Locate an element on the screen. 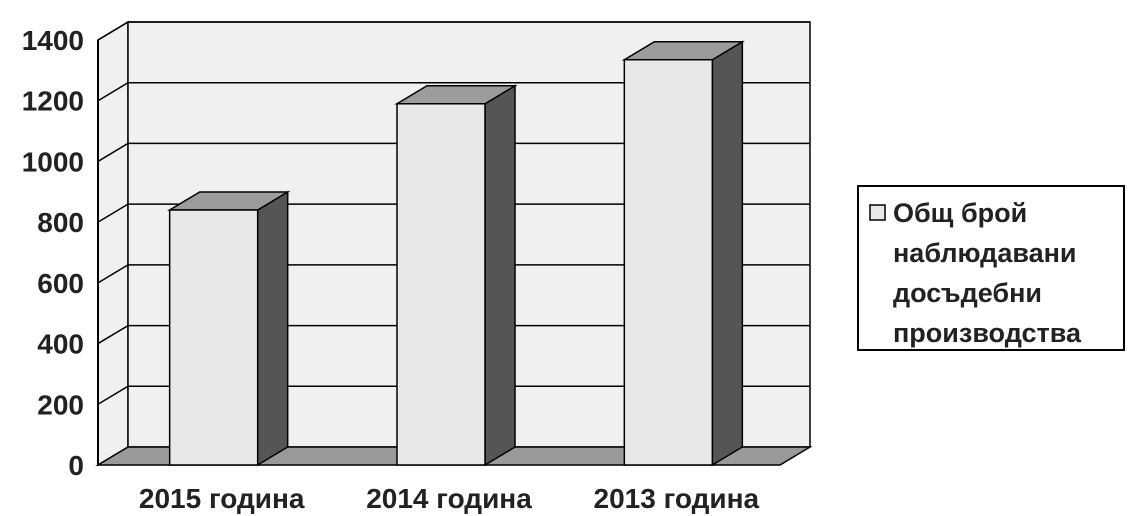 This screenshot has height=516, width=1130. legend-swatch is located at coordinates (877, 212).